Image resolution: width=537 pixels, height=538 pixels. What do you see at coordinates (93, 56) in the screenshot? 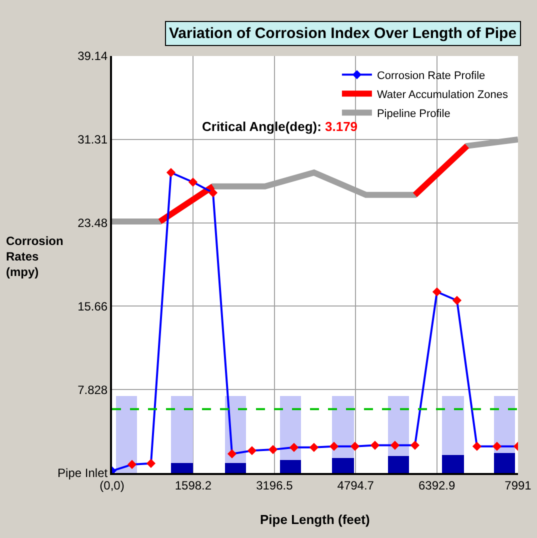
I see `y-tick-label: 39.14` at bounding box center [93, 56].